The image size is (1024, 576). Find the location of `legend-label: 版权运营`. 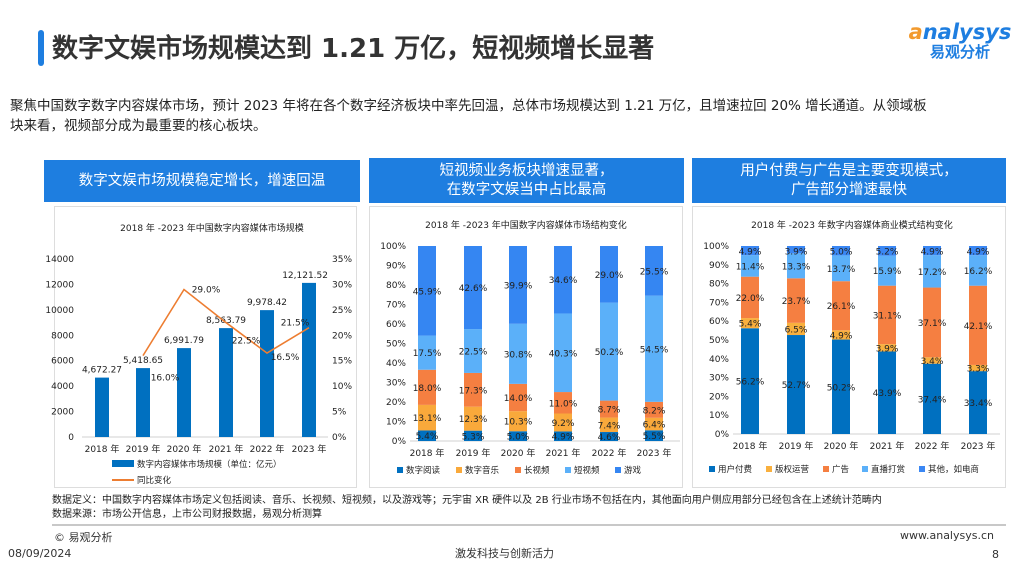

legend-label: 版权运营 is located at coordinates (792, 469).